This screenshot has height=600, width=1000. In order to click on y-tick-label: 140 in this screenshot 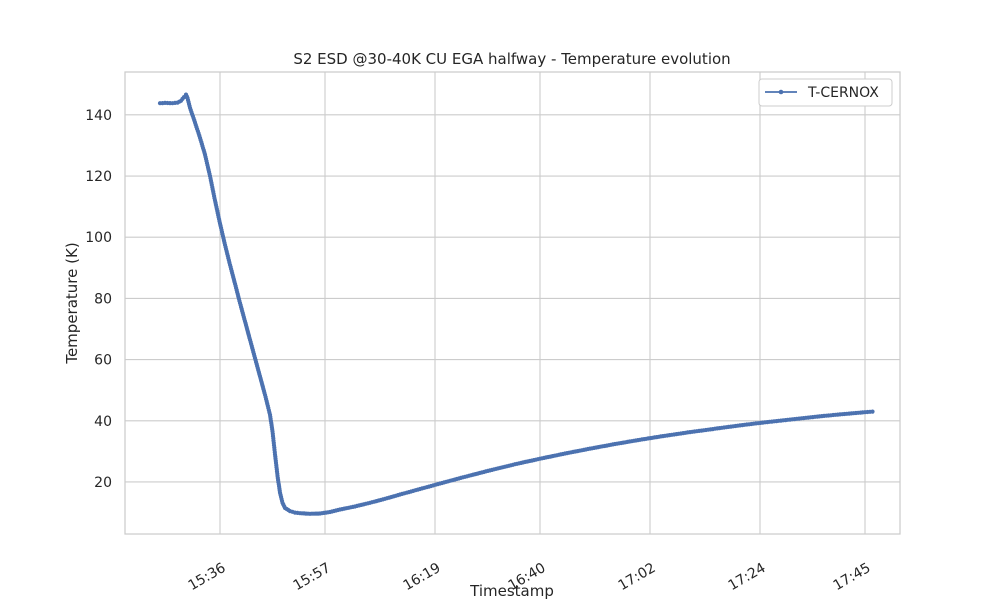, I will do `click(98, 116)`.